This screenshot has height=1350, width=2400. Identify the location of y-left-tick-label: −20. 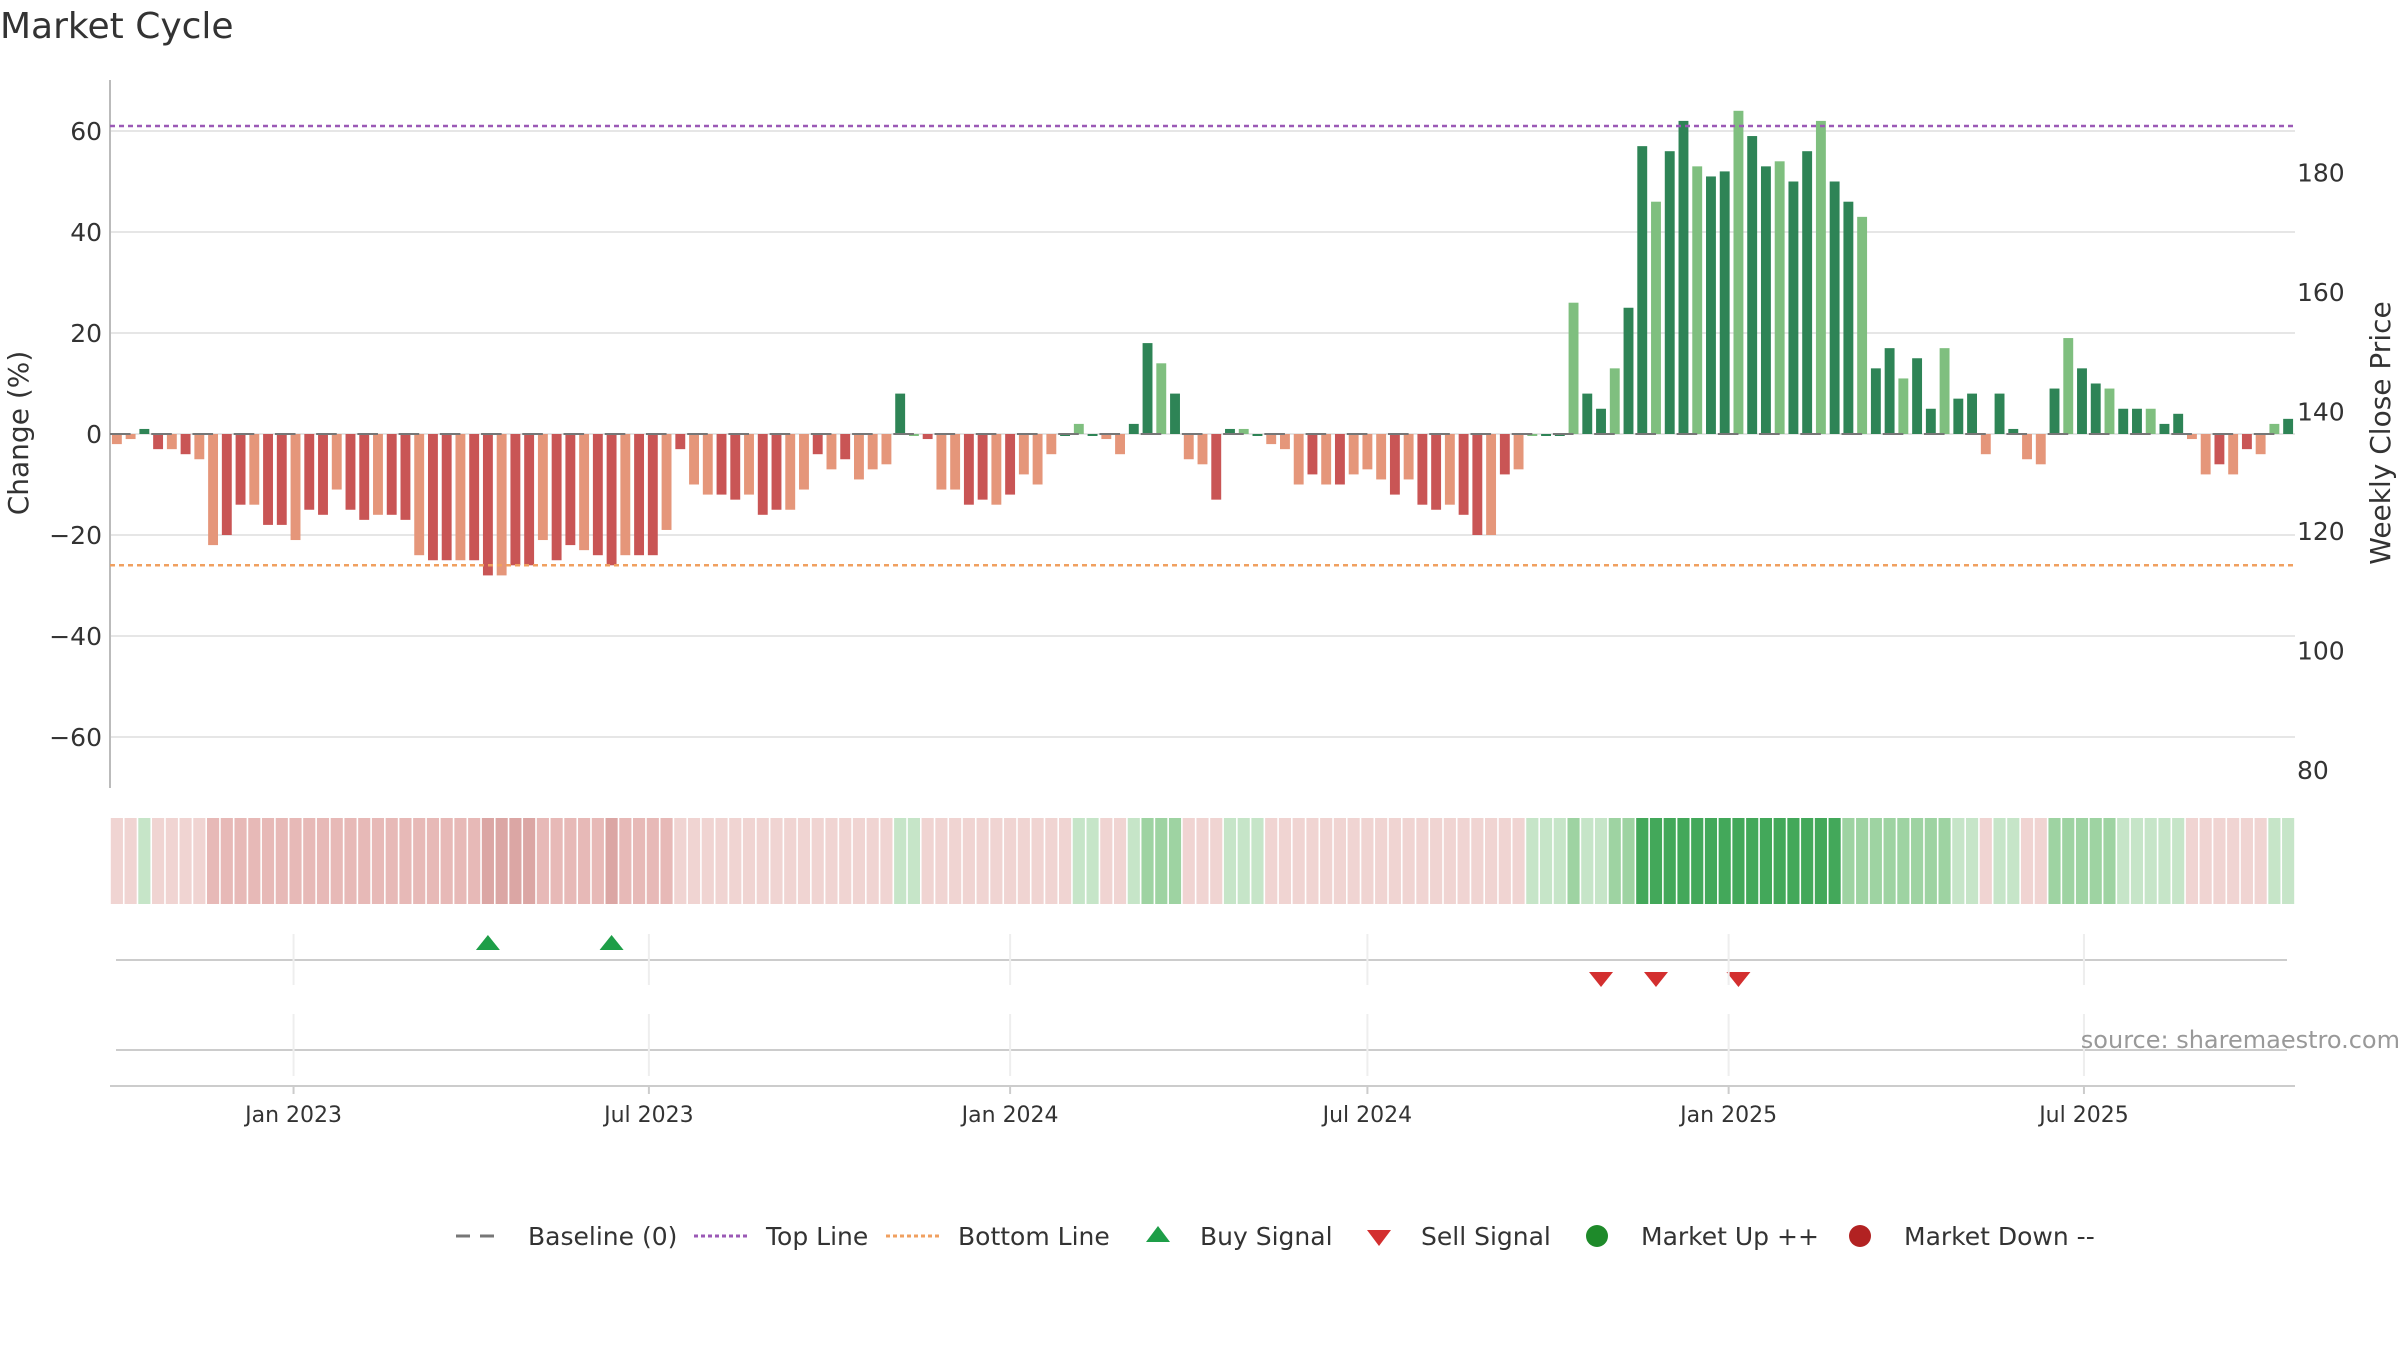
(75, 535).